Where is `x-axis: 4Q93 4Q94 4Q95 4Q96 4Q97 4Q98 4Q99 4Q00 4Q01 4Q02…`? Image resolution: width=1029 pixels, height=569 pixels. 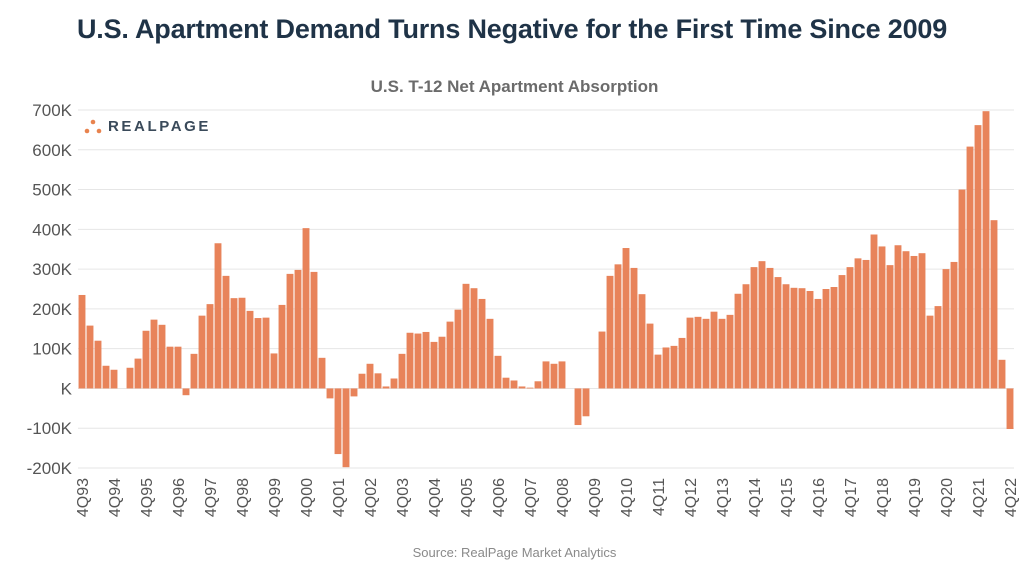
x-axis: 4Q93 4Q94 4Q95 4Q96 4Q97 4Q98 4Q99 4Q00 4Q01 4Q02… is located at coordinates (547, 497).